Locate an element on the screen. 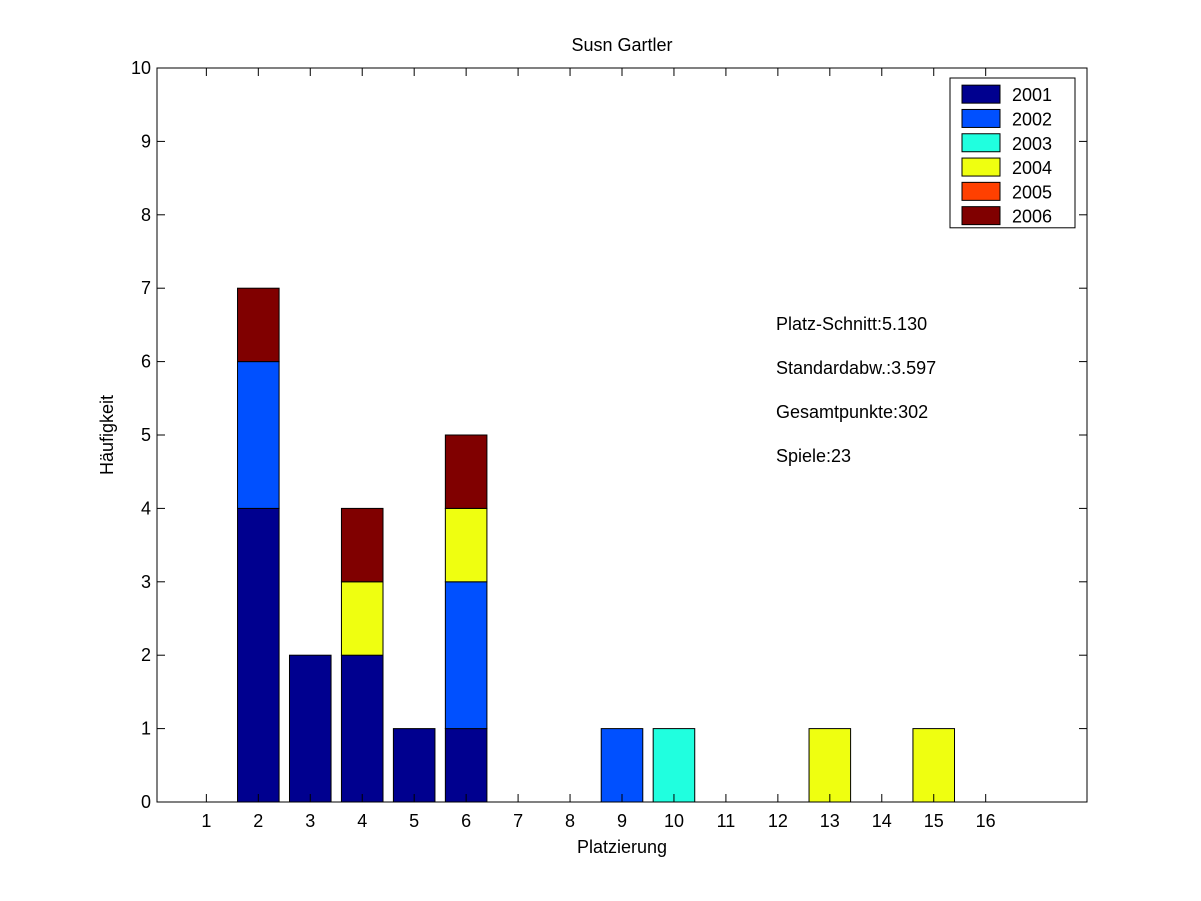 The image size is (1201, 901). legend: 2001 2002 2003 2004 2005 2006 is located at coordinates (1012, 153).